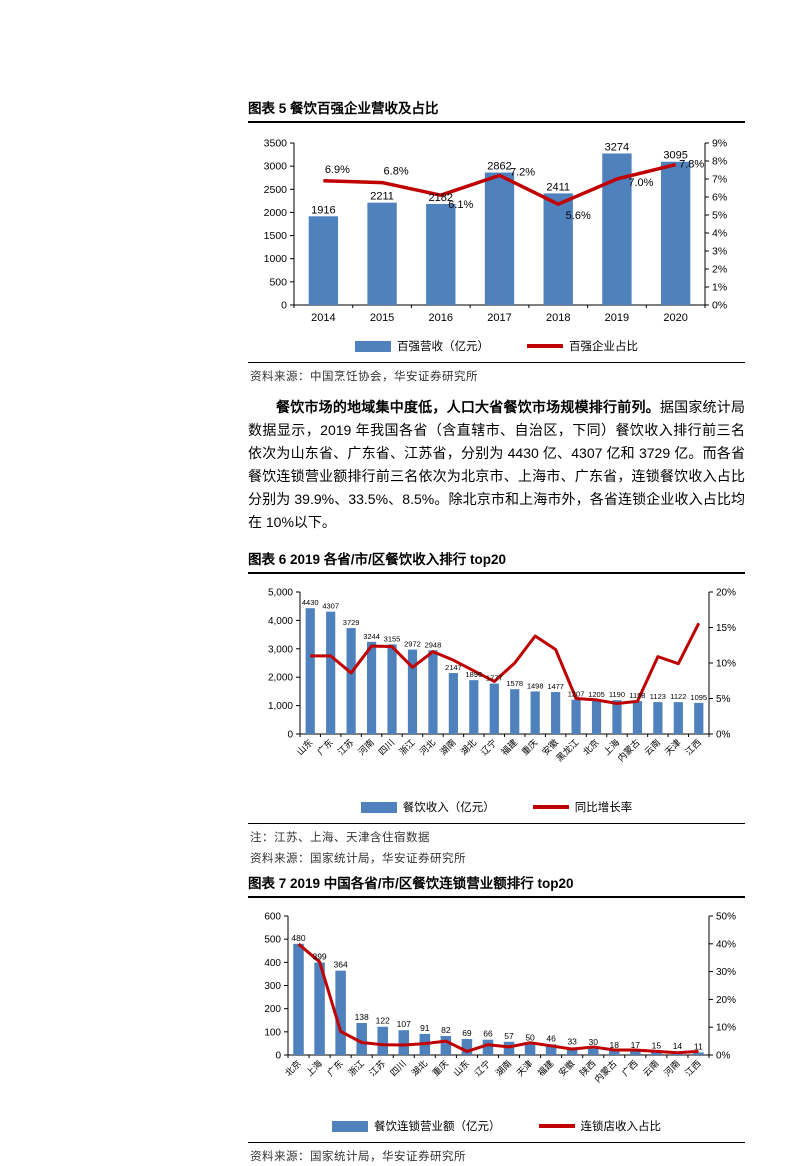 This screenshot has width=793, height=1166. Describe the element at coordinates (691, 165) in the screenshot. I see `svg-text: 7.8%` at that location.